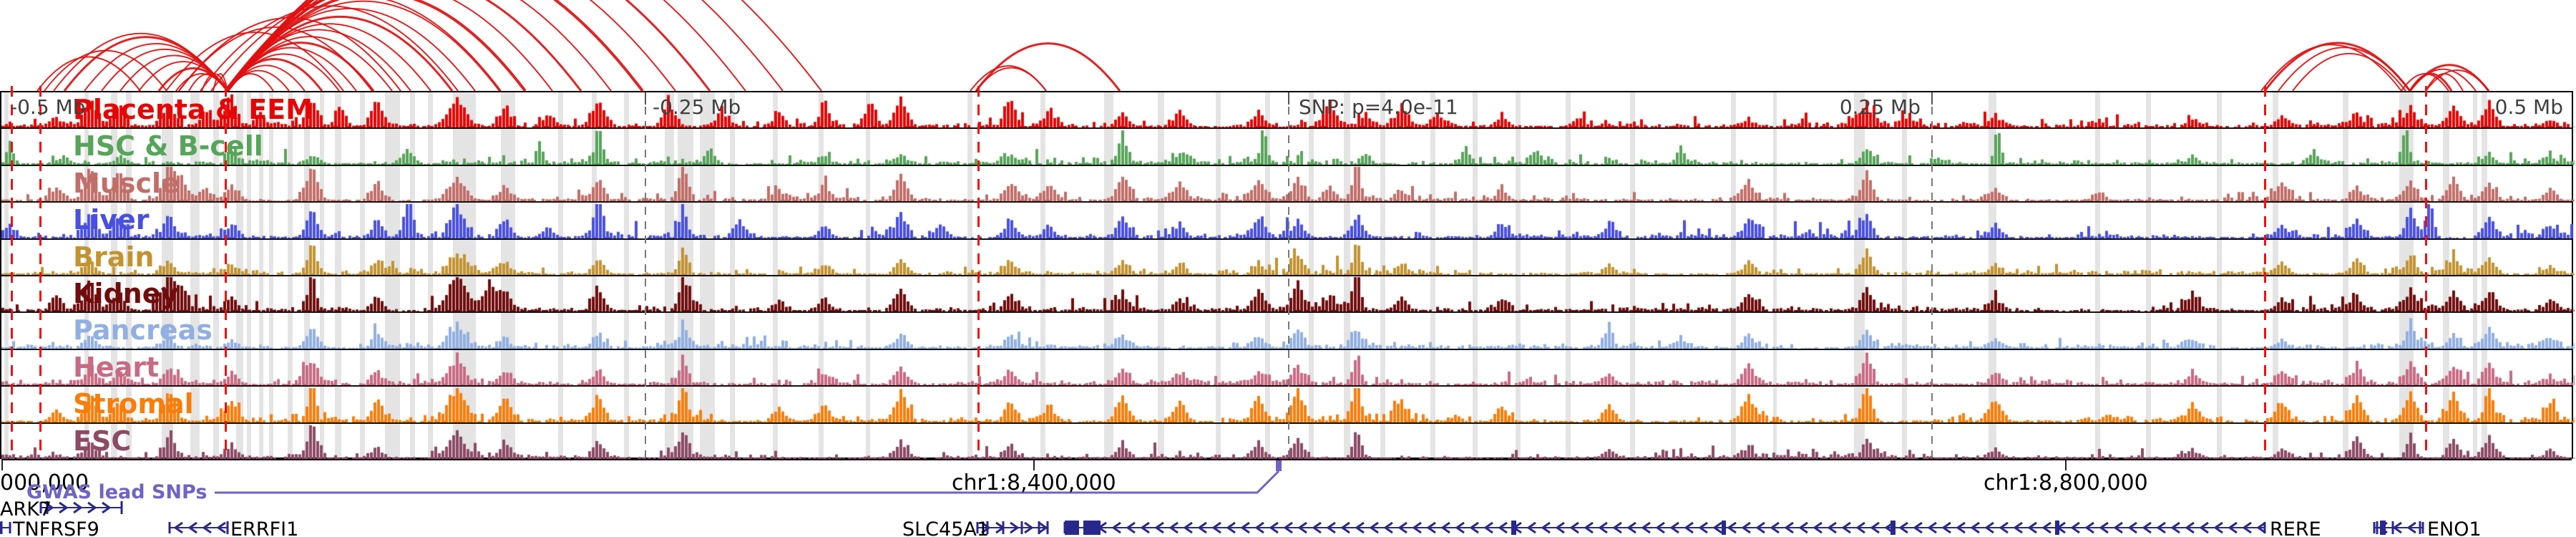  I want to click on track-label: Stromal, so click(133, 404).